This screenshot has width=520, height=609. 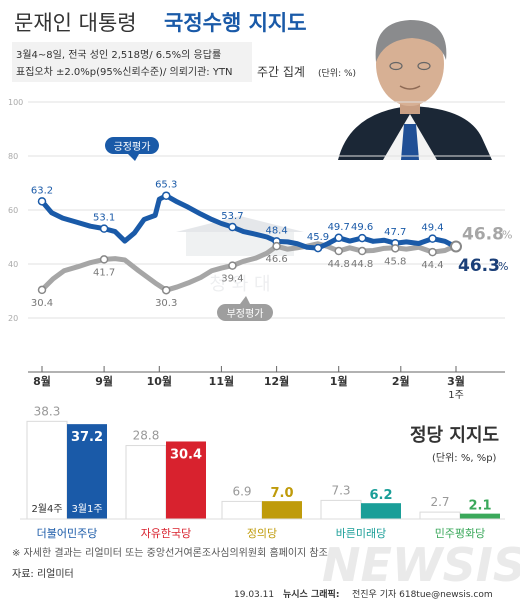 What do you see at coordinates (340, 490) in the screenshot?
I see `bar-previous-value: 7.3` at bounding box center [340, 490].